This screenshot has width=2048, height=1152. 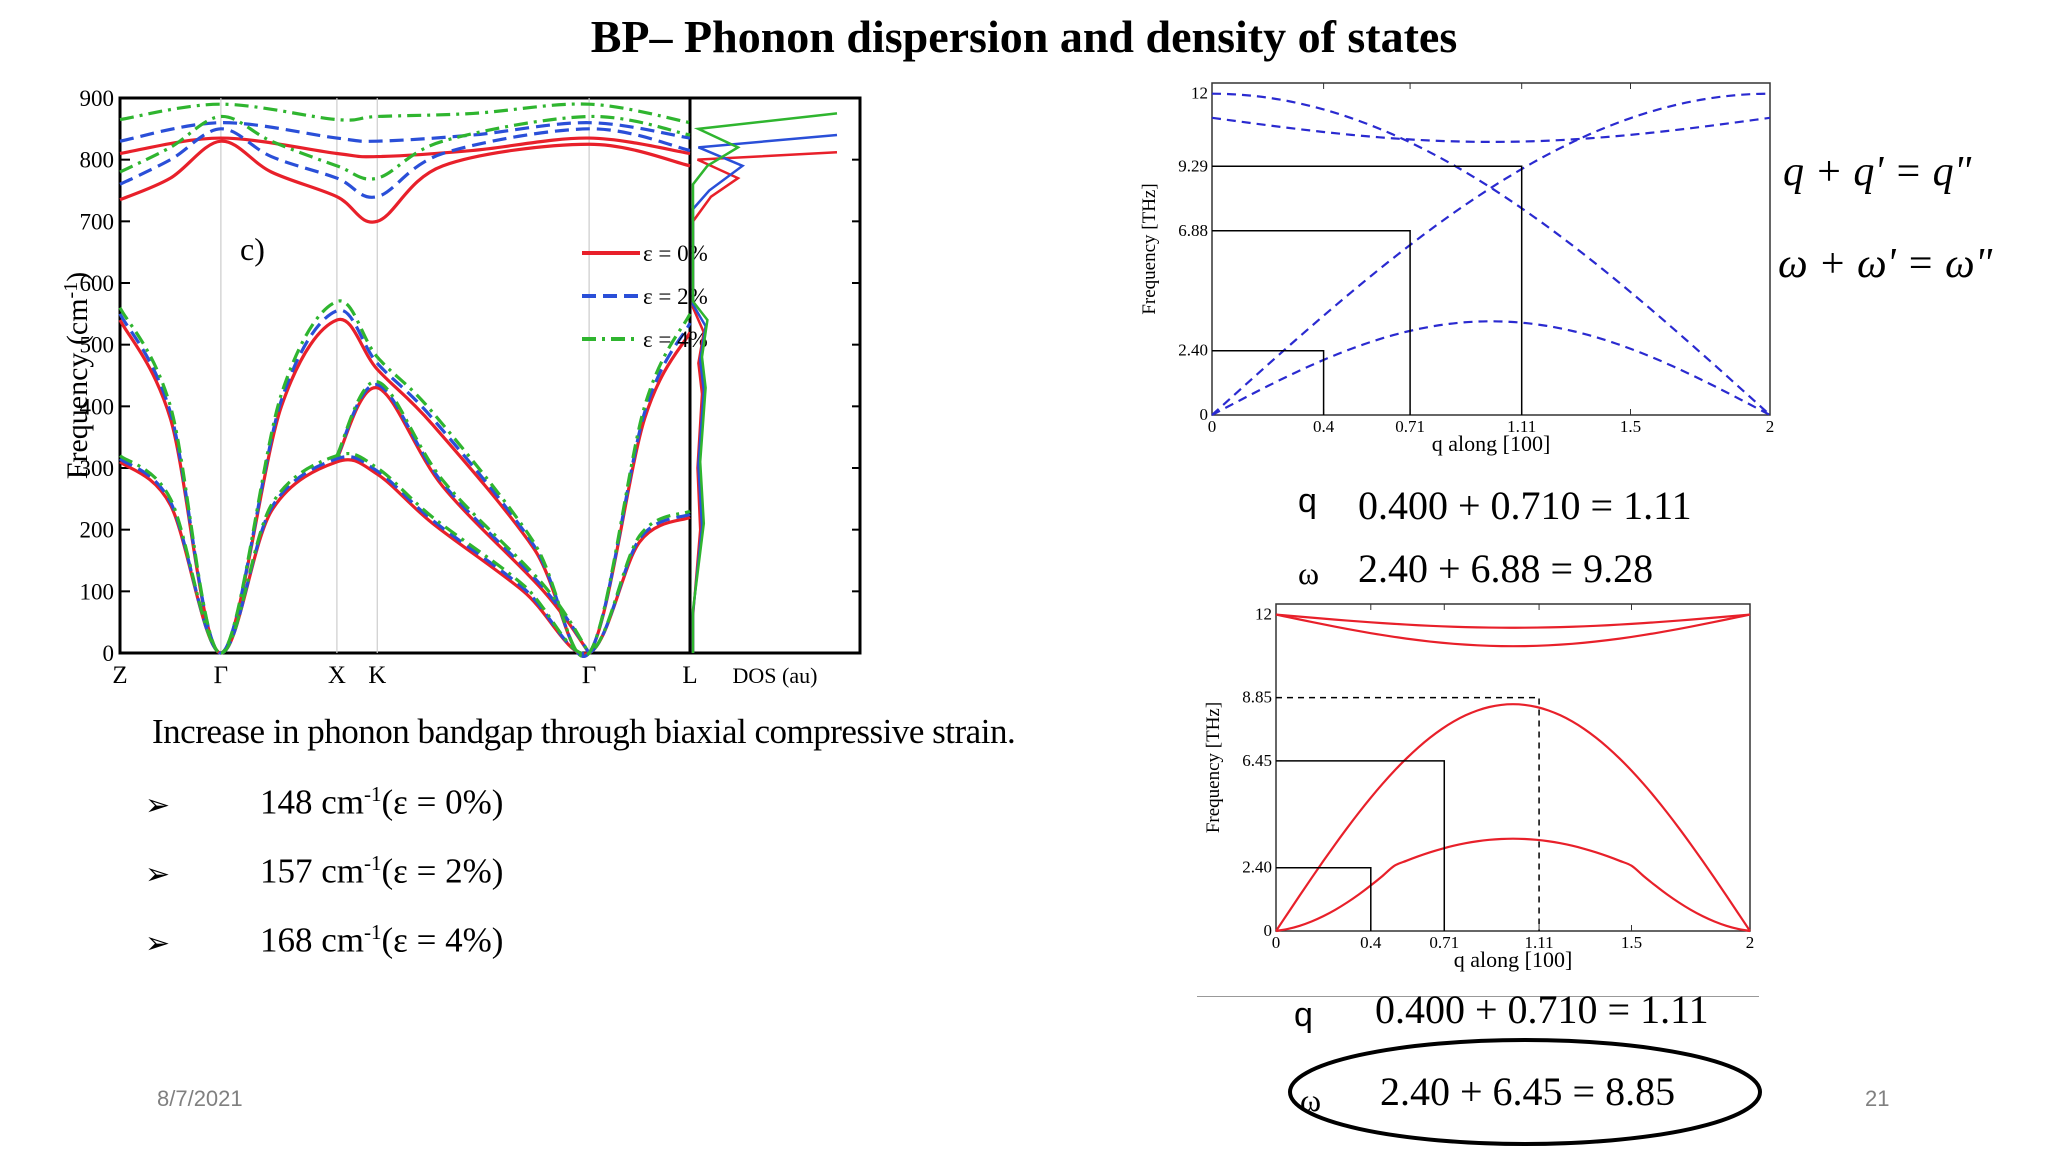 What do you see at coordinates (1525, 505) in the screenshot?
I see `eq1-q-sum: 0.400 + 0.710 = 1.11` at bounding box center [1525, 505].